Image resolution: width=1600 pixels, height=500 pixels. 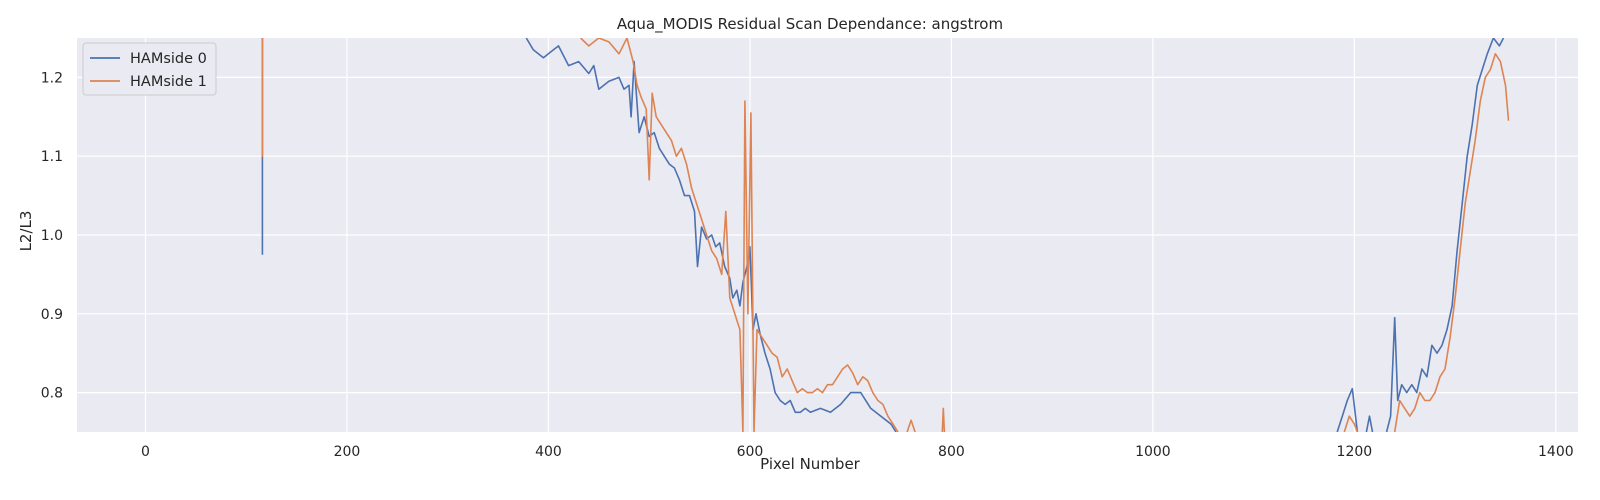 I want to click on legend: HAMside 0 HAMside 1, so click(x=149, y=69).